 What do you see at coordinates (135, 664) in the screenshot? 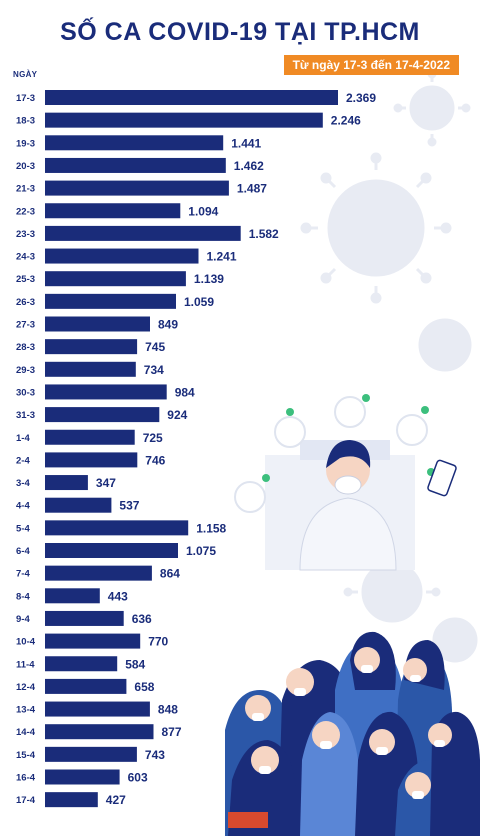
I see `value-label: 584` at bounding box center [135, 664].